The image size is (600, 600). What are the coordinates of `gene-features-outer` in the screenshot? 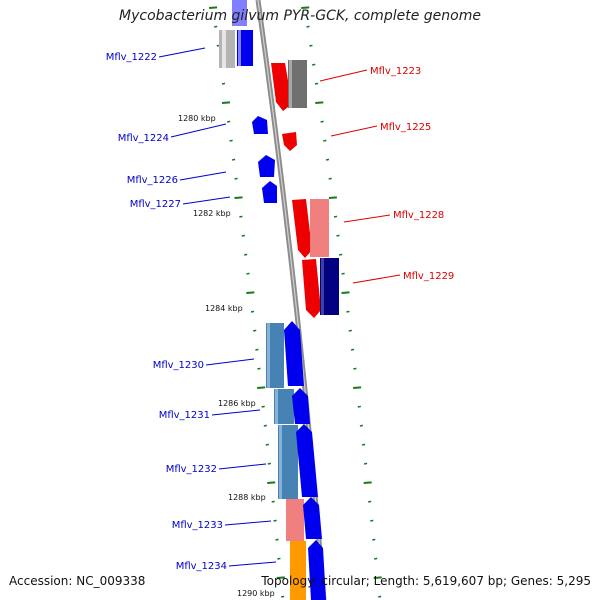 It's located at (305, 189).